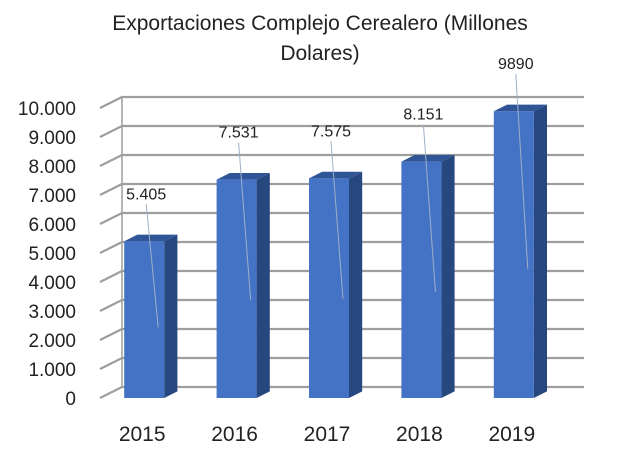 This screenshot has height=452, width=640. What do you see at coordinates (52, 225) in the screenshot?
I see `y-tick-label: 6.000` at bounding box center [52, 225].